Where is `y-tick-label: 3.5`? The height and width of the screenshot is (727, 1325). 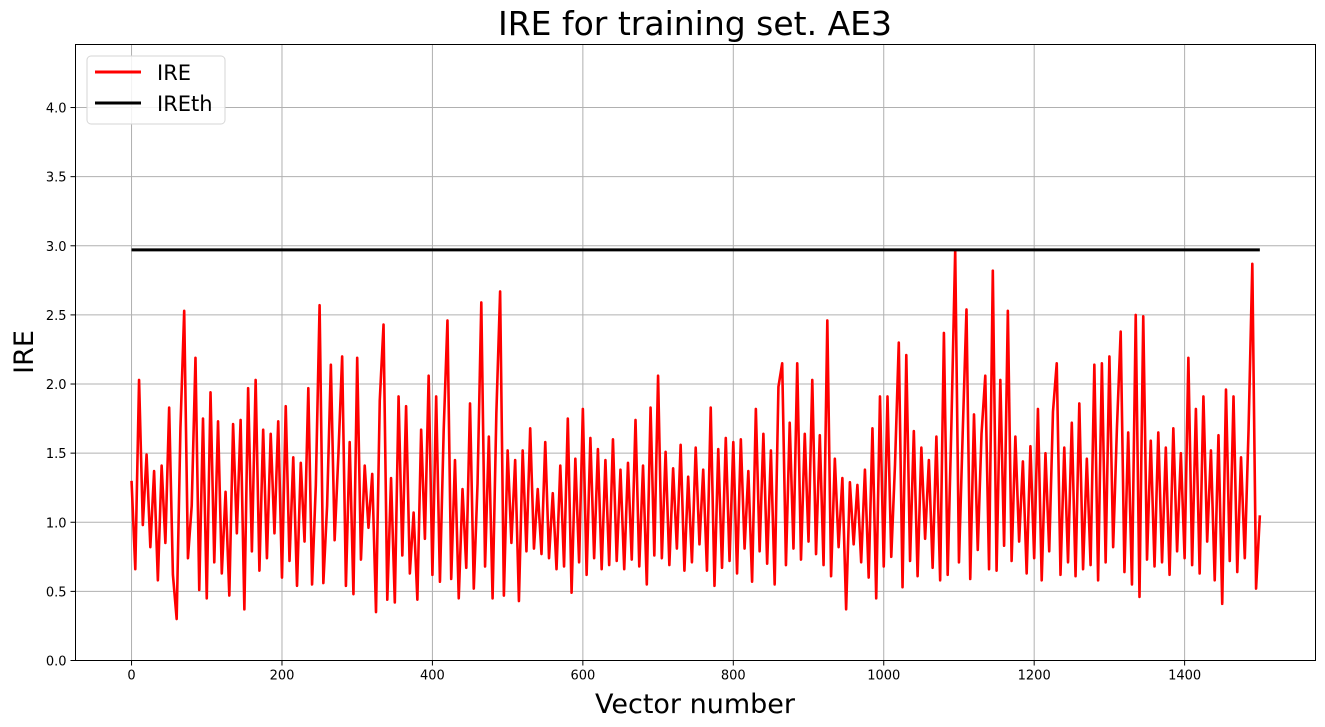
y-tick-label: 3.5 is located at coordinates (56, 178).